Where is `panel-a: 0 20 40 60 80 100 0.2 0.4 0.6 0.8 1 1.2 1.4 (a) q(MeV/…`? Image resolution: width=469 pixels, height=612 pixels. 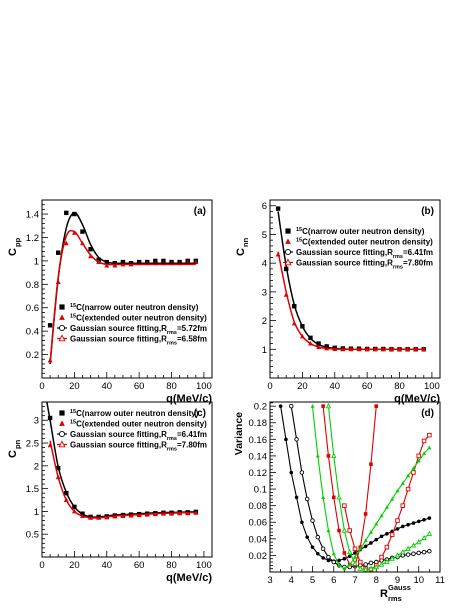
panel-a: 0 20 40 60 80 100 0.2 0.4 0.6 0.8 1 1.2 1.4 (a) q(MeV/… is located at coordinates (110, 302).